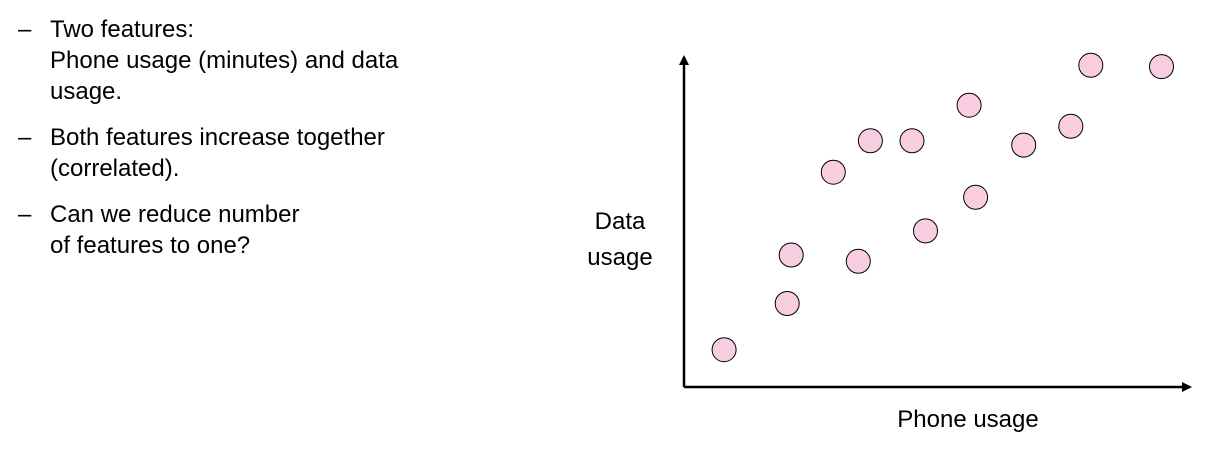  I want to click on x-axis-title: Phone usage, so click(967, 419).